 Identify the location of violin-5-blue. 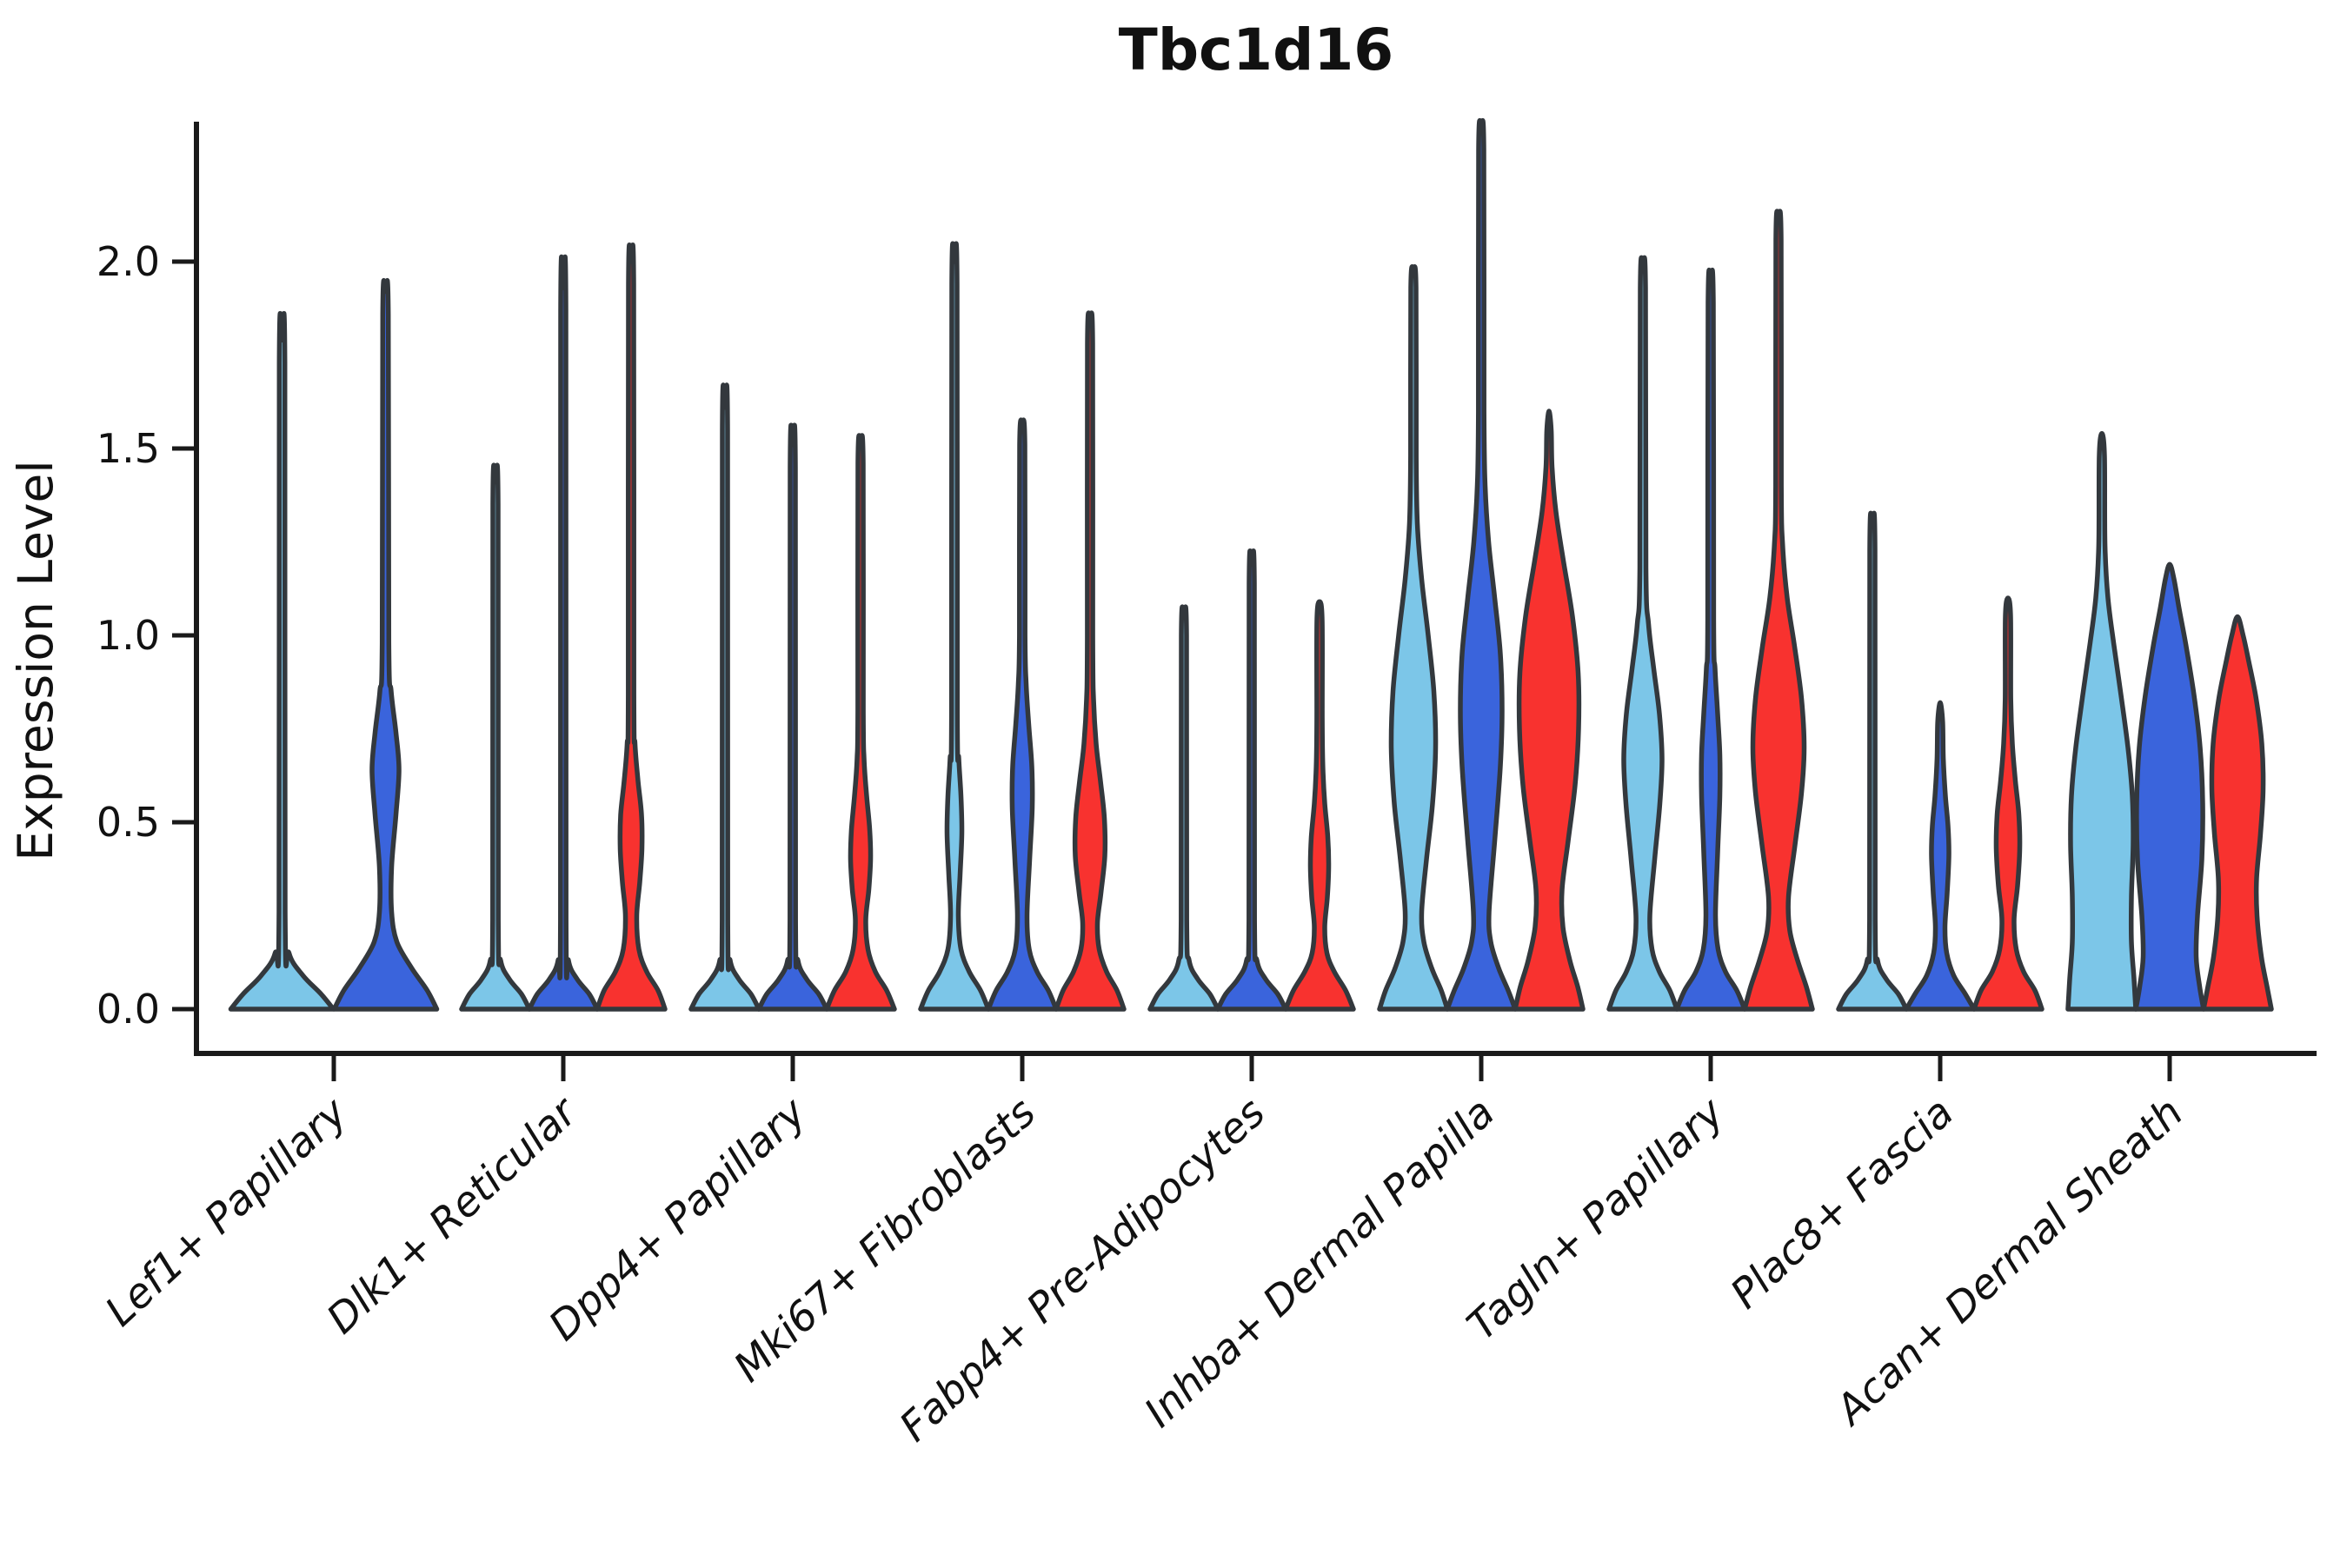
(1252, 780).